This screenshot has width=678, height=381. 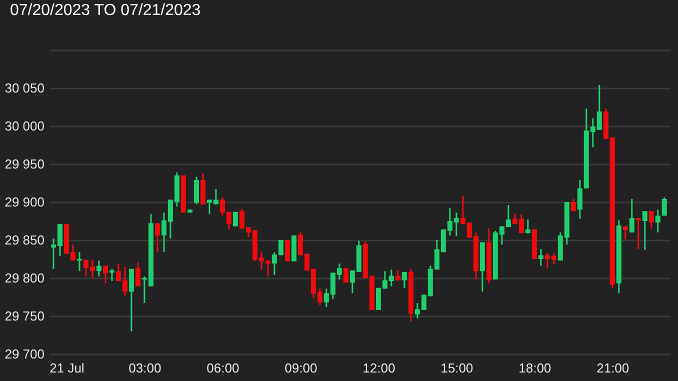 I want to click on y-tick-label: 29 850, so click(x=24, y=240).